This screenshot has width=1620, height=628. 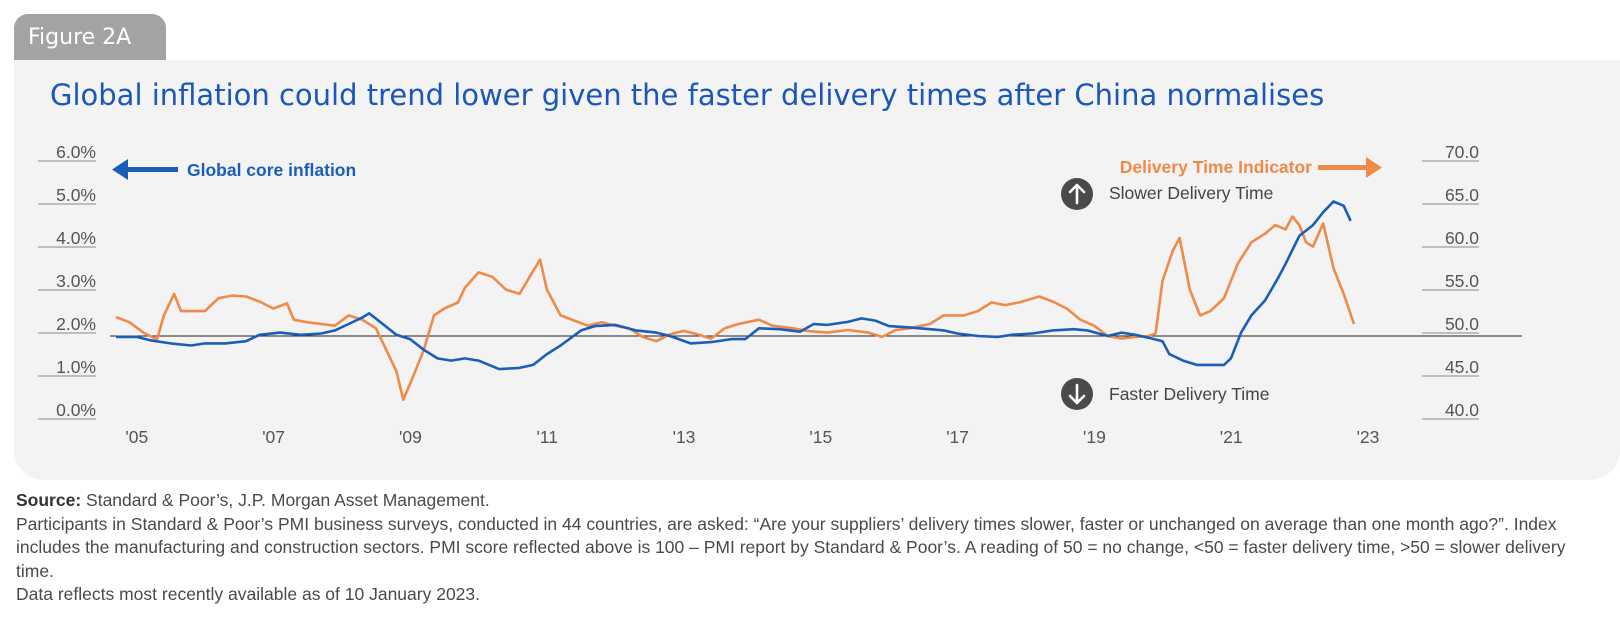 I want to click on right-tick-label: 50.0, so click(x=1462, y=324).